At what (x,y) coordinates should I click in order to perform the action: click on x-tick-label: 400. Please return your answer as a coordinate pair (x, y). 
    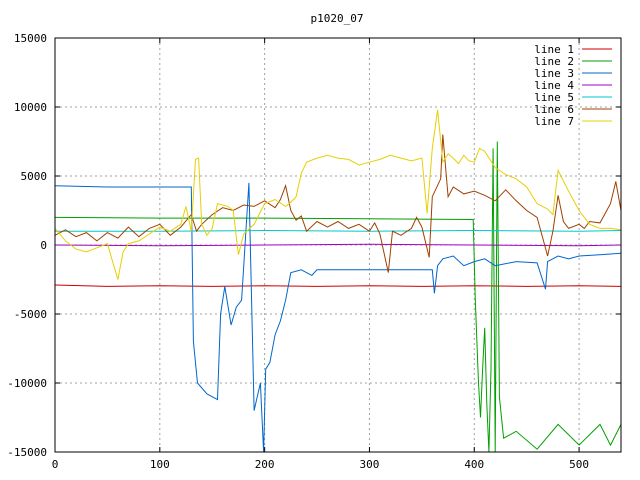
    Looking at the image, I should click on (474, 464).